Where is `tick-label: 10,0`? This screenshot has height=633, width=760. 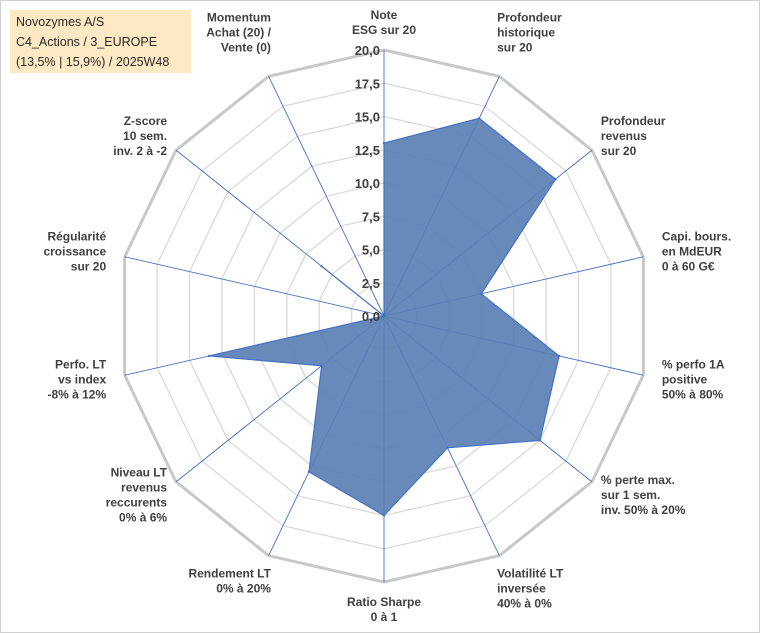 tick-label: 10,0 is located at coordinates (367, 183).